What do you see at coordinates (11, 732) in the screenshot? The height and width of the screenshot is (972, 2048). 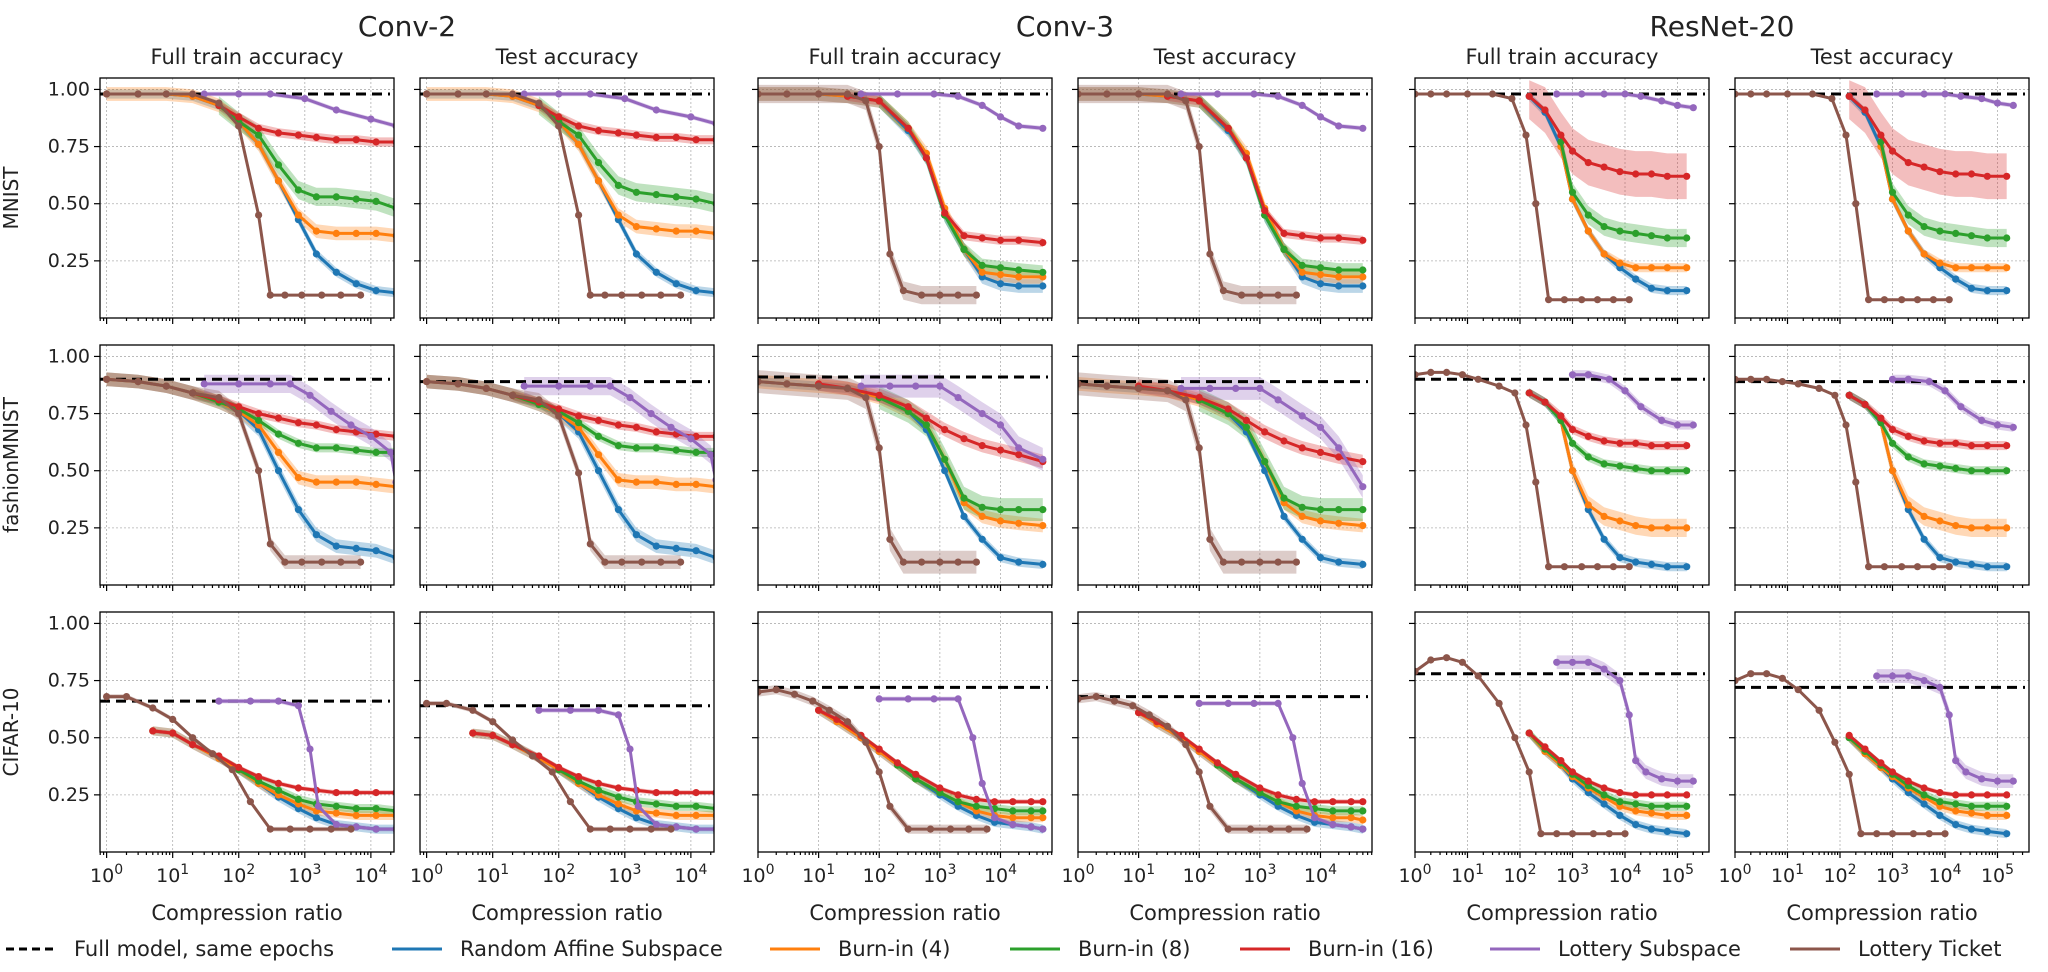 I see `row-label-cifar-10: CIFAR-10` at bounding box center [11, 732].